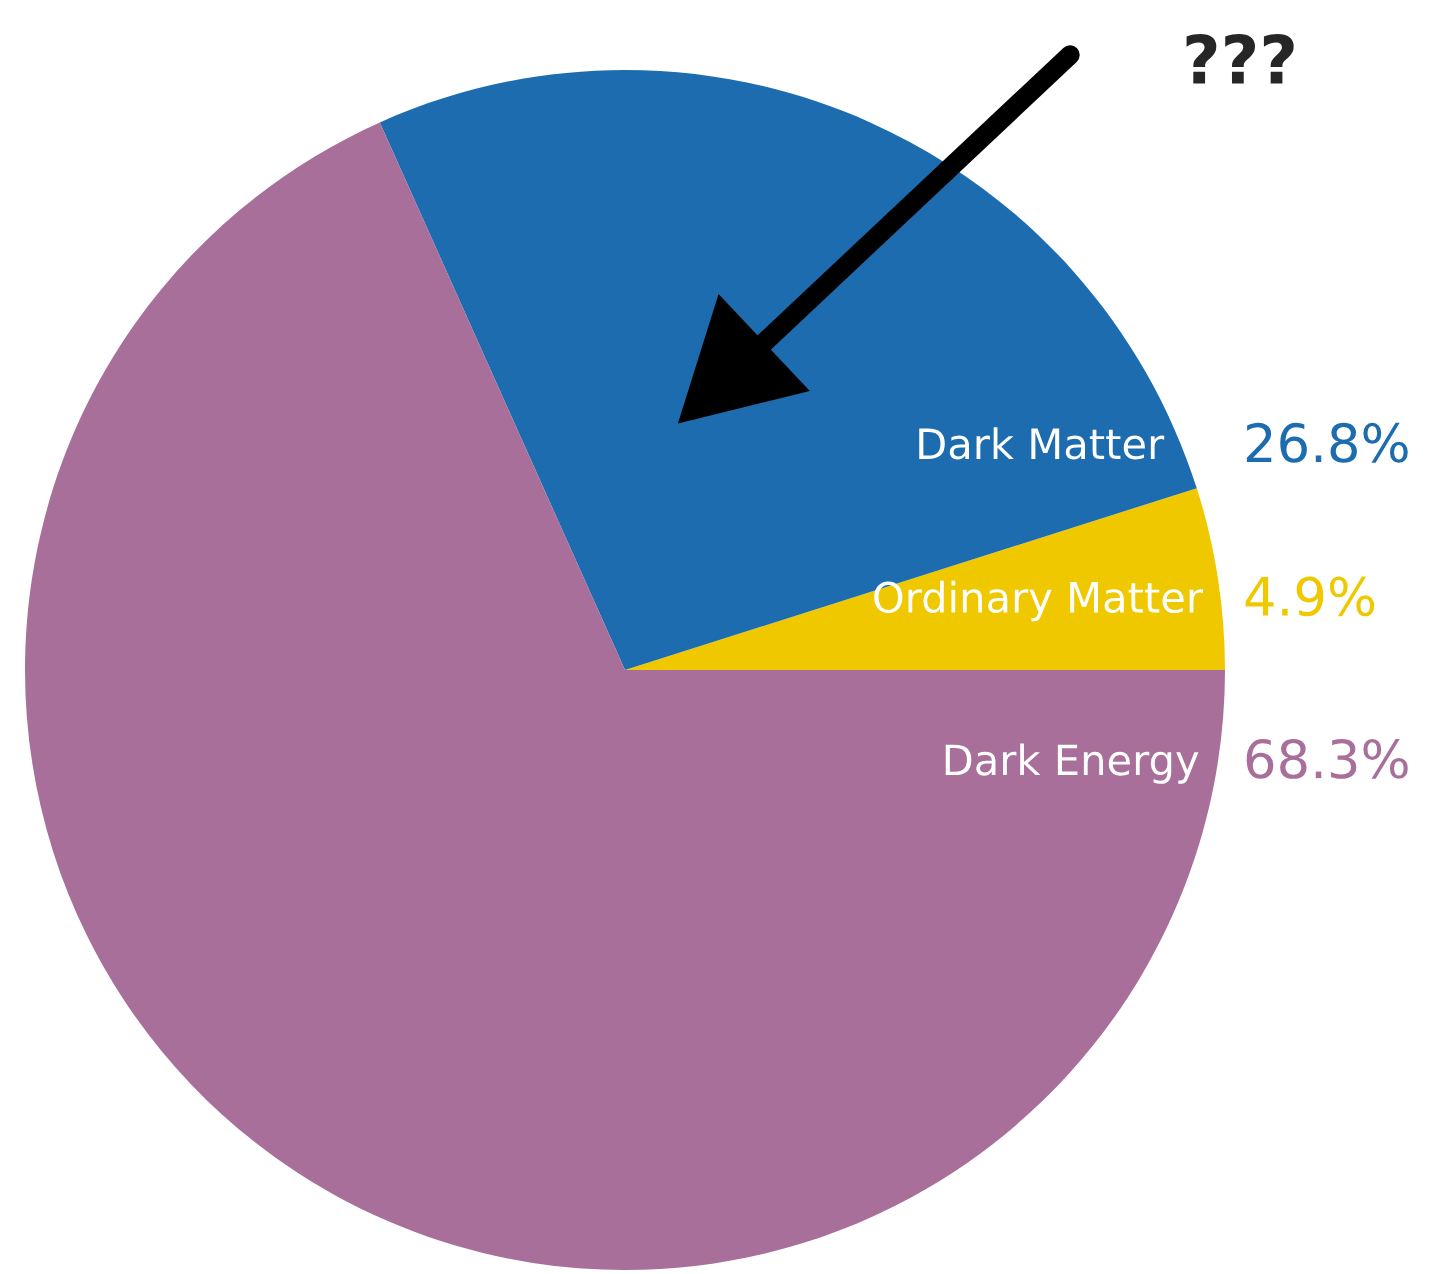 The width and height of the screenshot is (1440, 1274). Describe the element at coordinates (925, 579) in the screenshot. I see `pie-slice` at that location.